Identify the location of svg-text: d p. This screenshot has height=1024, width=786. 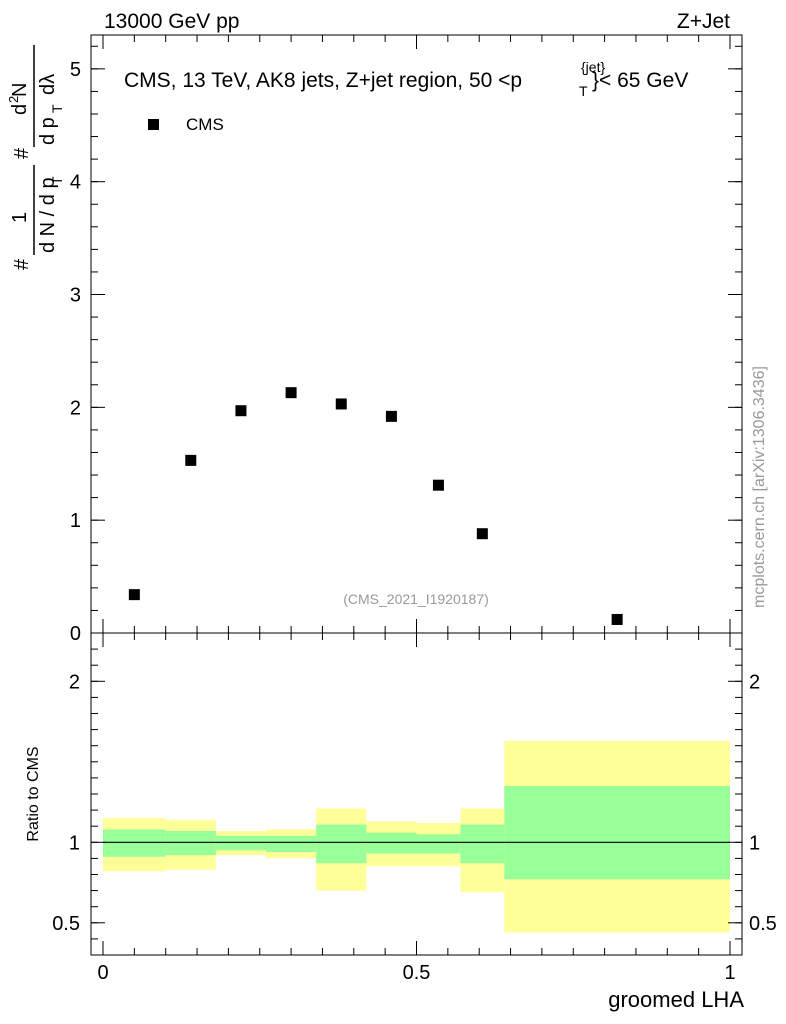
(48, 131).